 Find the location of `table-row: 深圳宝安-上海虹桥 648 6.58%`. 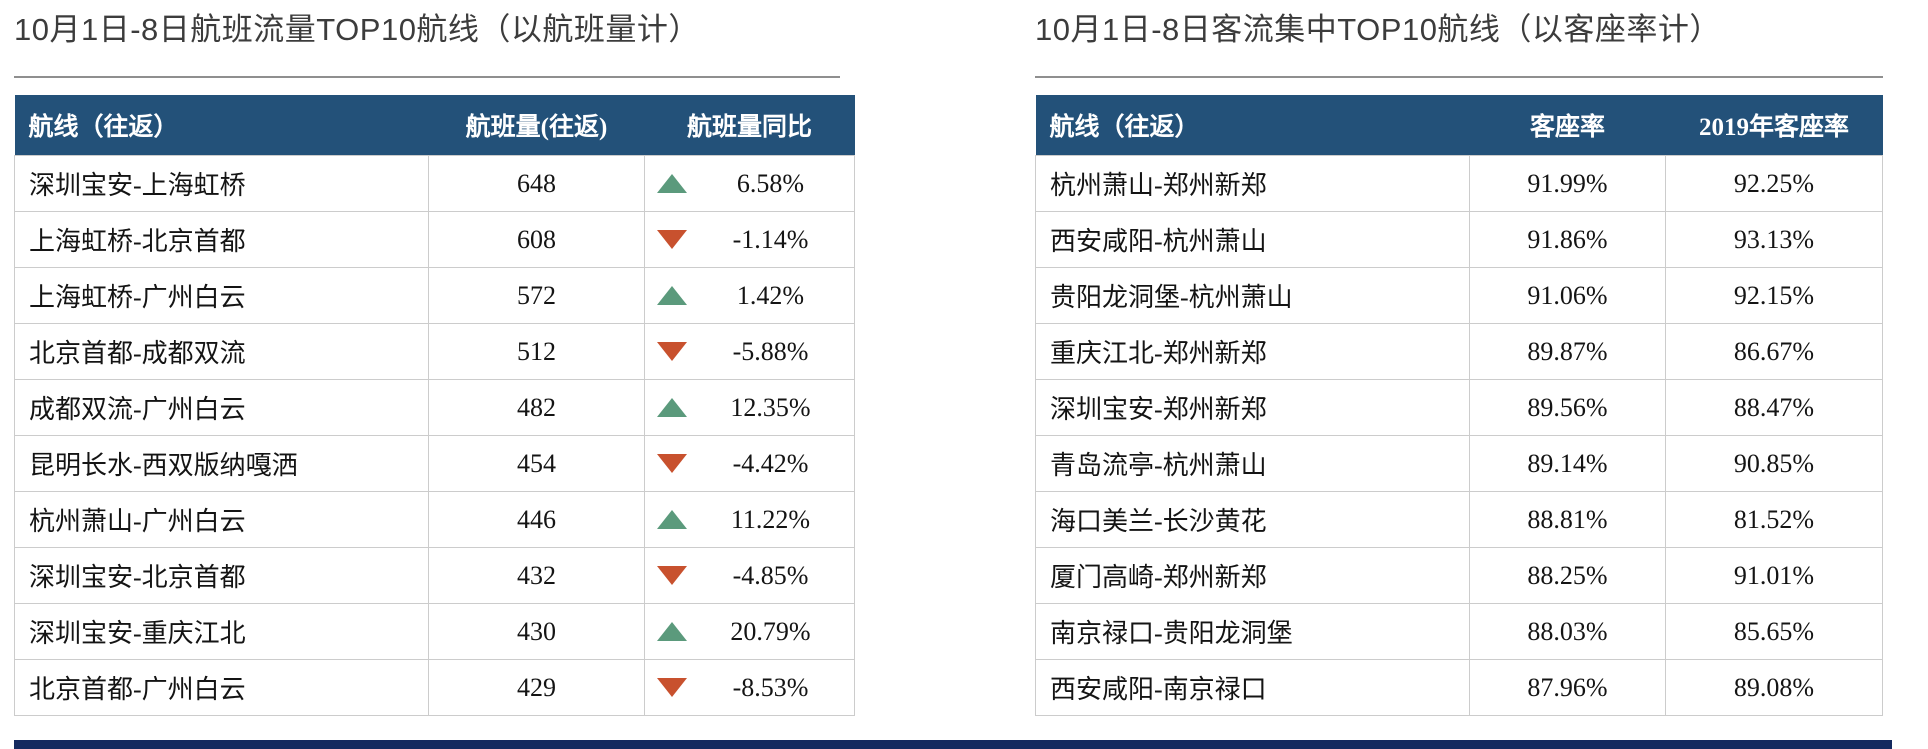

table-row: 深圳宝安-上海虹桥 648 6.58% is located at coordinates (434, 183).